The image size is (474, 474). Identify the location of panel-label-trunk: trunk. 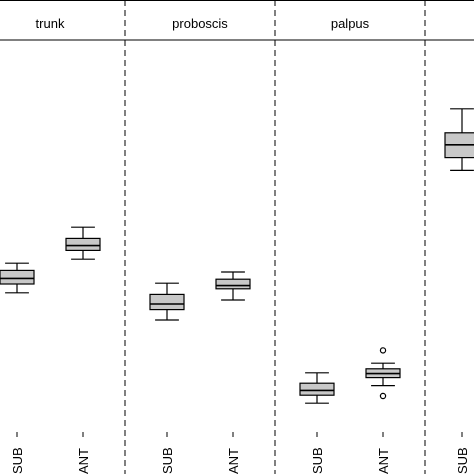
(50, 23).